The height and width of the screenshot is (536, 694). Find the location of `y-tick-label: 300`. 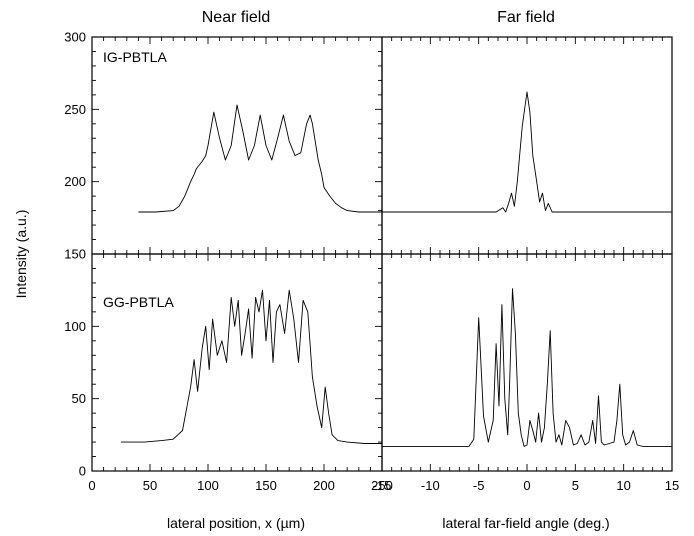

y-tick-label: 300 is located at coordinates (75, 37).